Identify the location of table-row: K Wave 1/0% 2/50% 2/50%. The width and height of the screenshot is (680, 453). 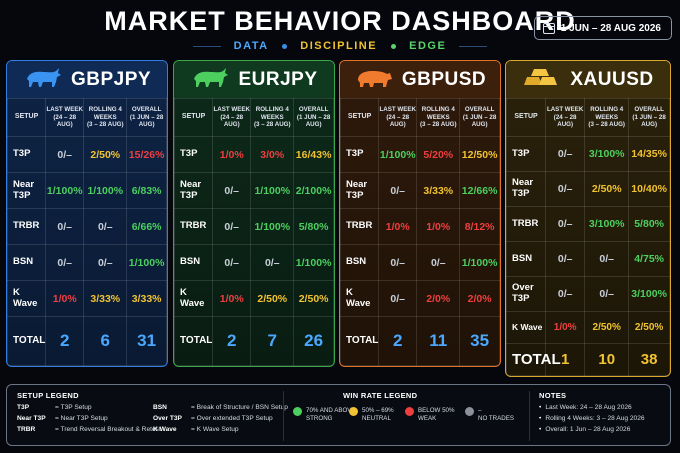
(588, 327).